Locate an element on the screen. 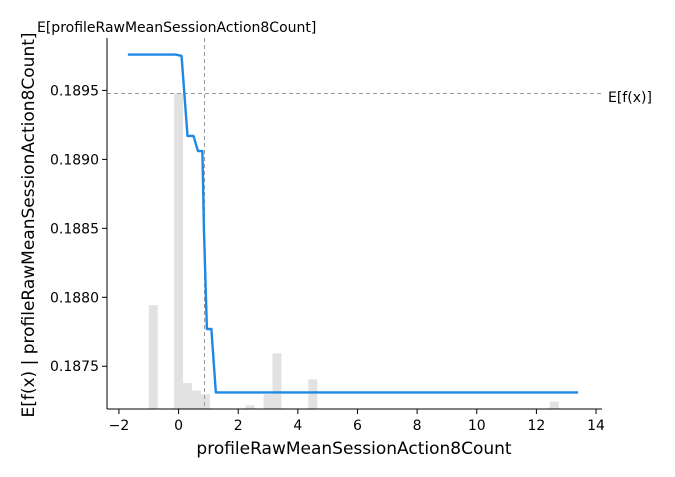  horizontal-reference-label: E[f(x)] is located at coordinates (630, 98).